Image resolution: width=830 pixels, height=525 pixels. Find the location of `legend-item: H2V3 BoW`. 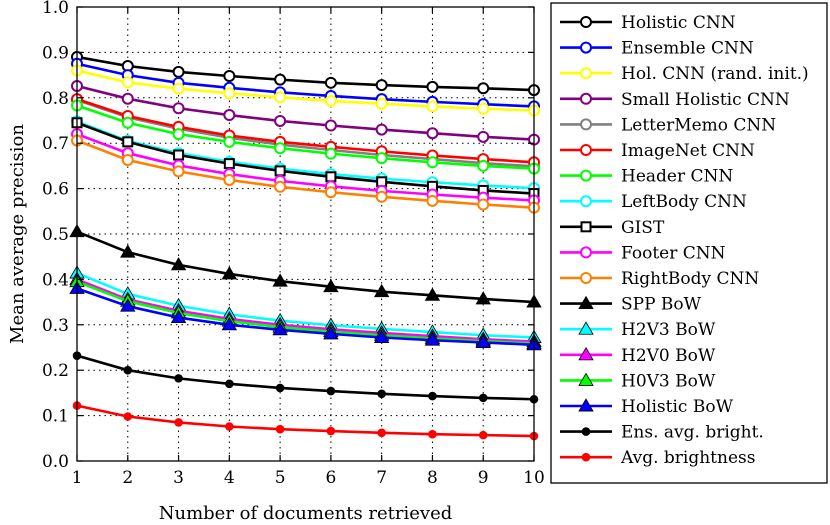

legend-item: H2V3 BoW is located at coordinates (638, 330).